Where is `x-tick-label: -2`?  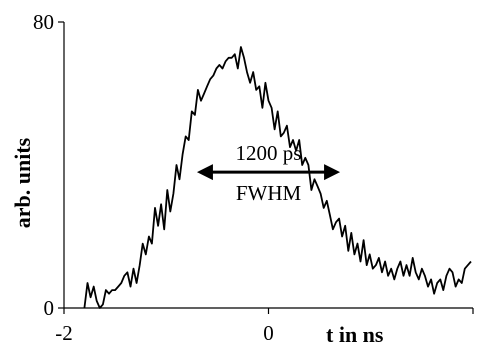
x-tick-label: -2 is located at coordinates (64, 333).